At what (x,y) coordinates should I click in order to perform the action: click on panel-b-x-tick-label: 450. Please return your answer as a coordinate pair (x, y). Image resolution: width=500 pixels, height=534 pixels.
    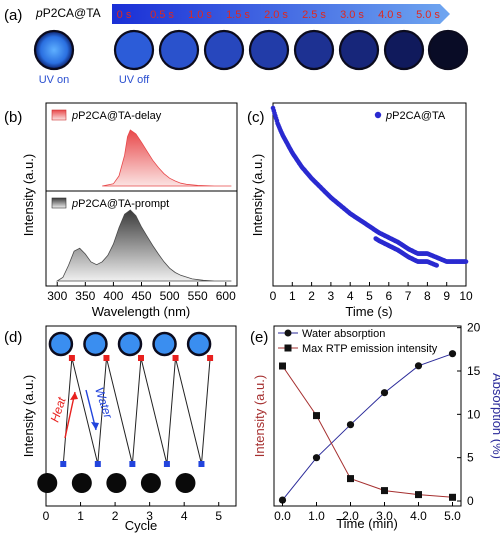
    Looking at the image, I should click on (141, 296).